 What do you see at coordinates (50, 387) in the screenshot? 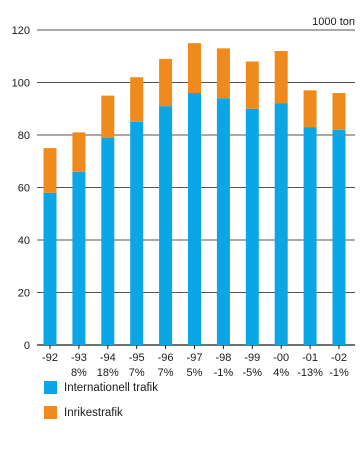
I see `legend-swatch-international` at bounding box center [50, 387].